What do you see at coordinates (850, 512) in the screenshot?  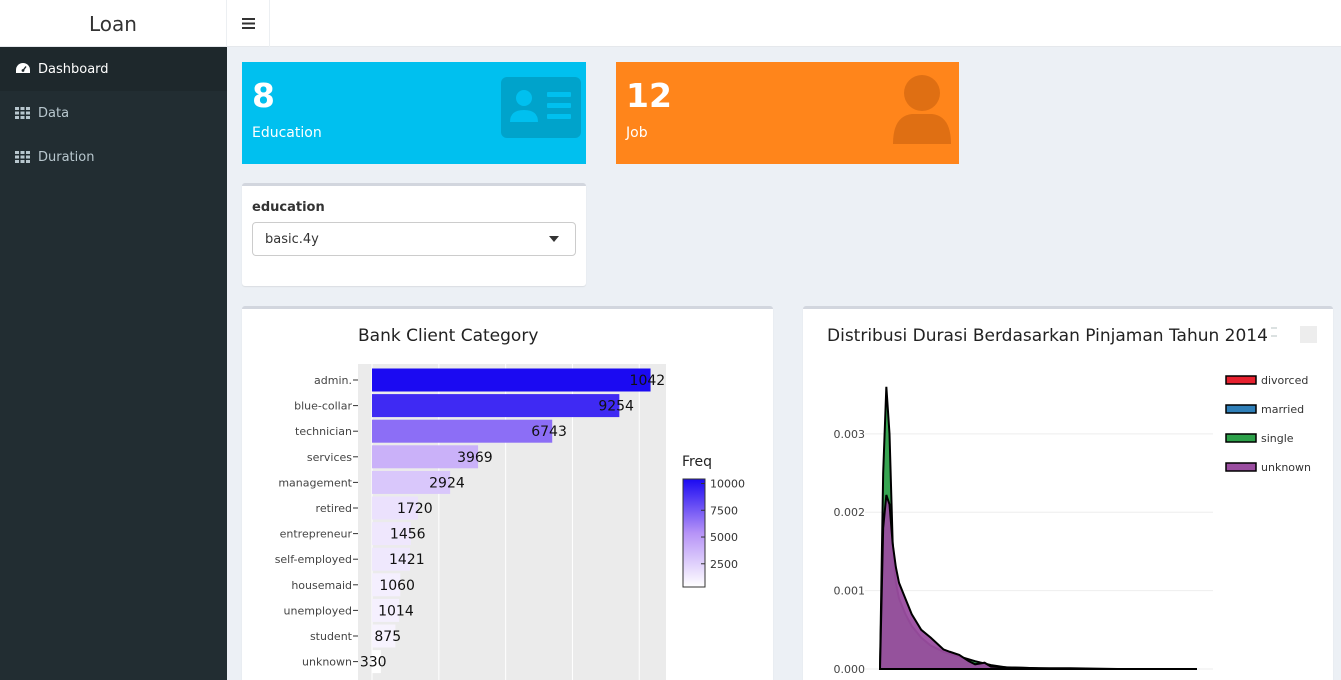 I see `y-tick-label: 0.002` at bounding box center [850, 512].